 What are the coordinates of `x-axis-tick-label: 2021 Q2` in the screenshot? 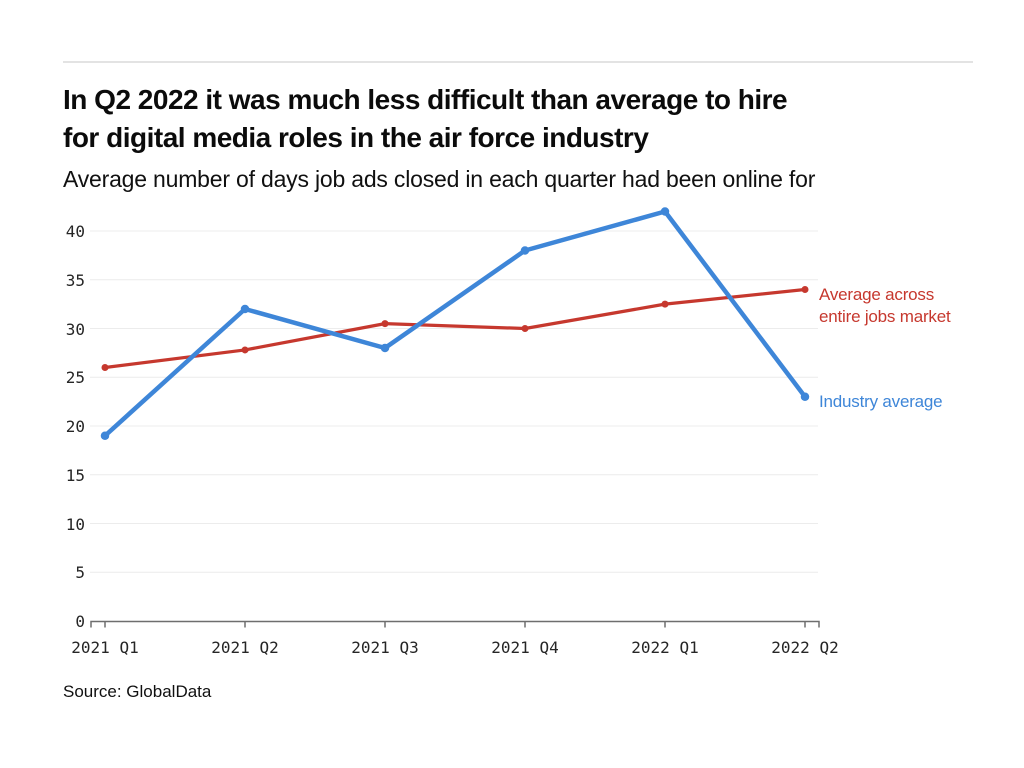 It's located at (245, 647).